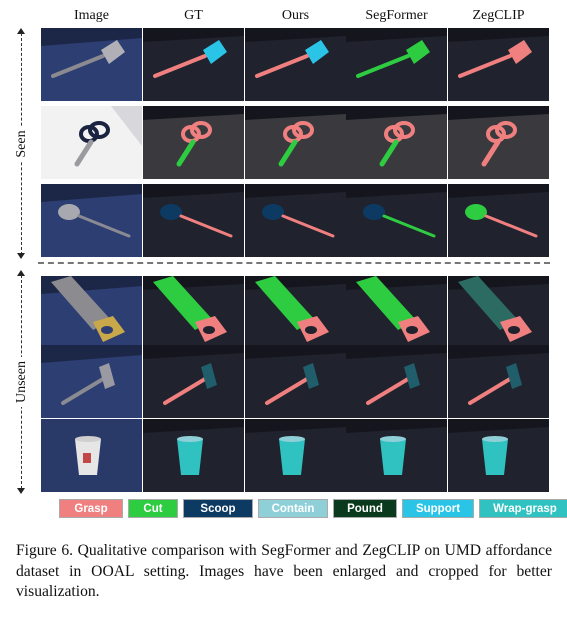 Image resolution: width=567 pixels, height=625 pixels. What do you see at coordinates (91, 64) in the screenshot?
I see `thumbnail-spatula-image` at bounding box center [91, 64].